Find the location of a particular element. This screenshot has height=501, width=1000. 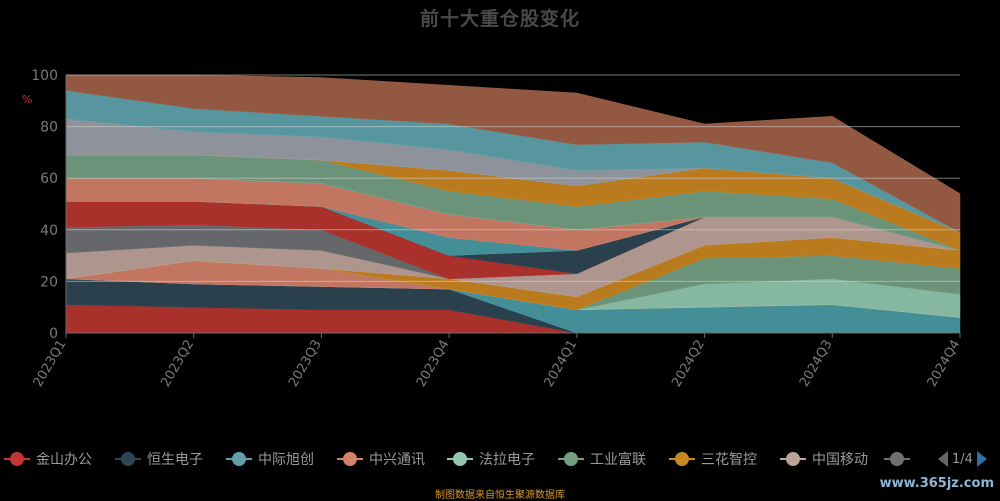

legend-item: 工业富联 is located at coordinates (602, 459).